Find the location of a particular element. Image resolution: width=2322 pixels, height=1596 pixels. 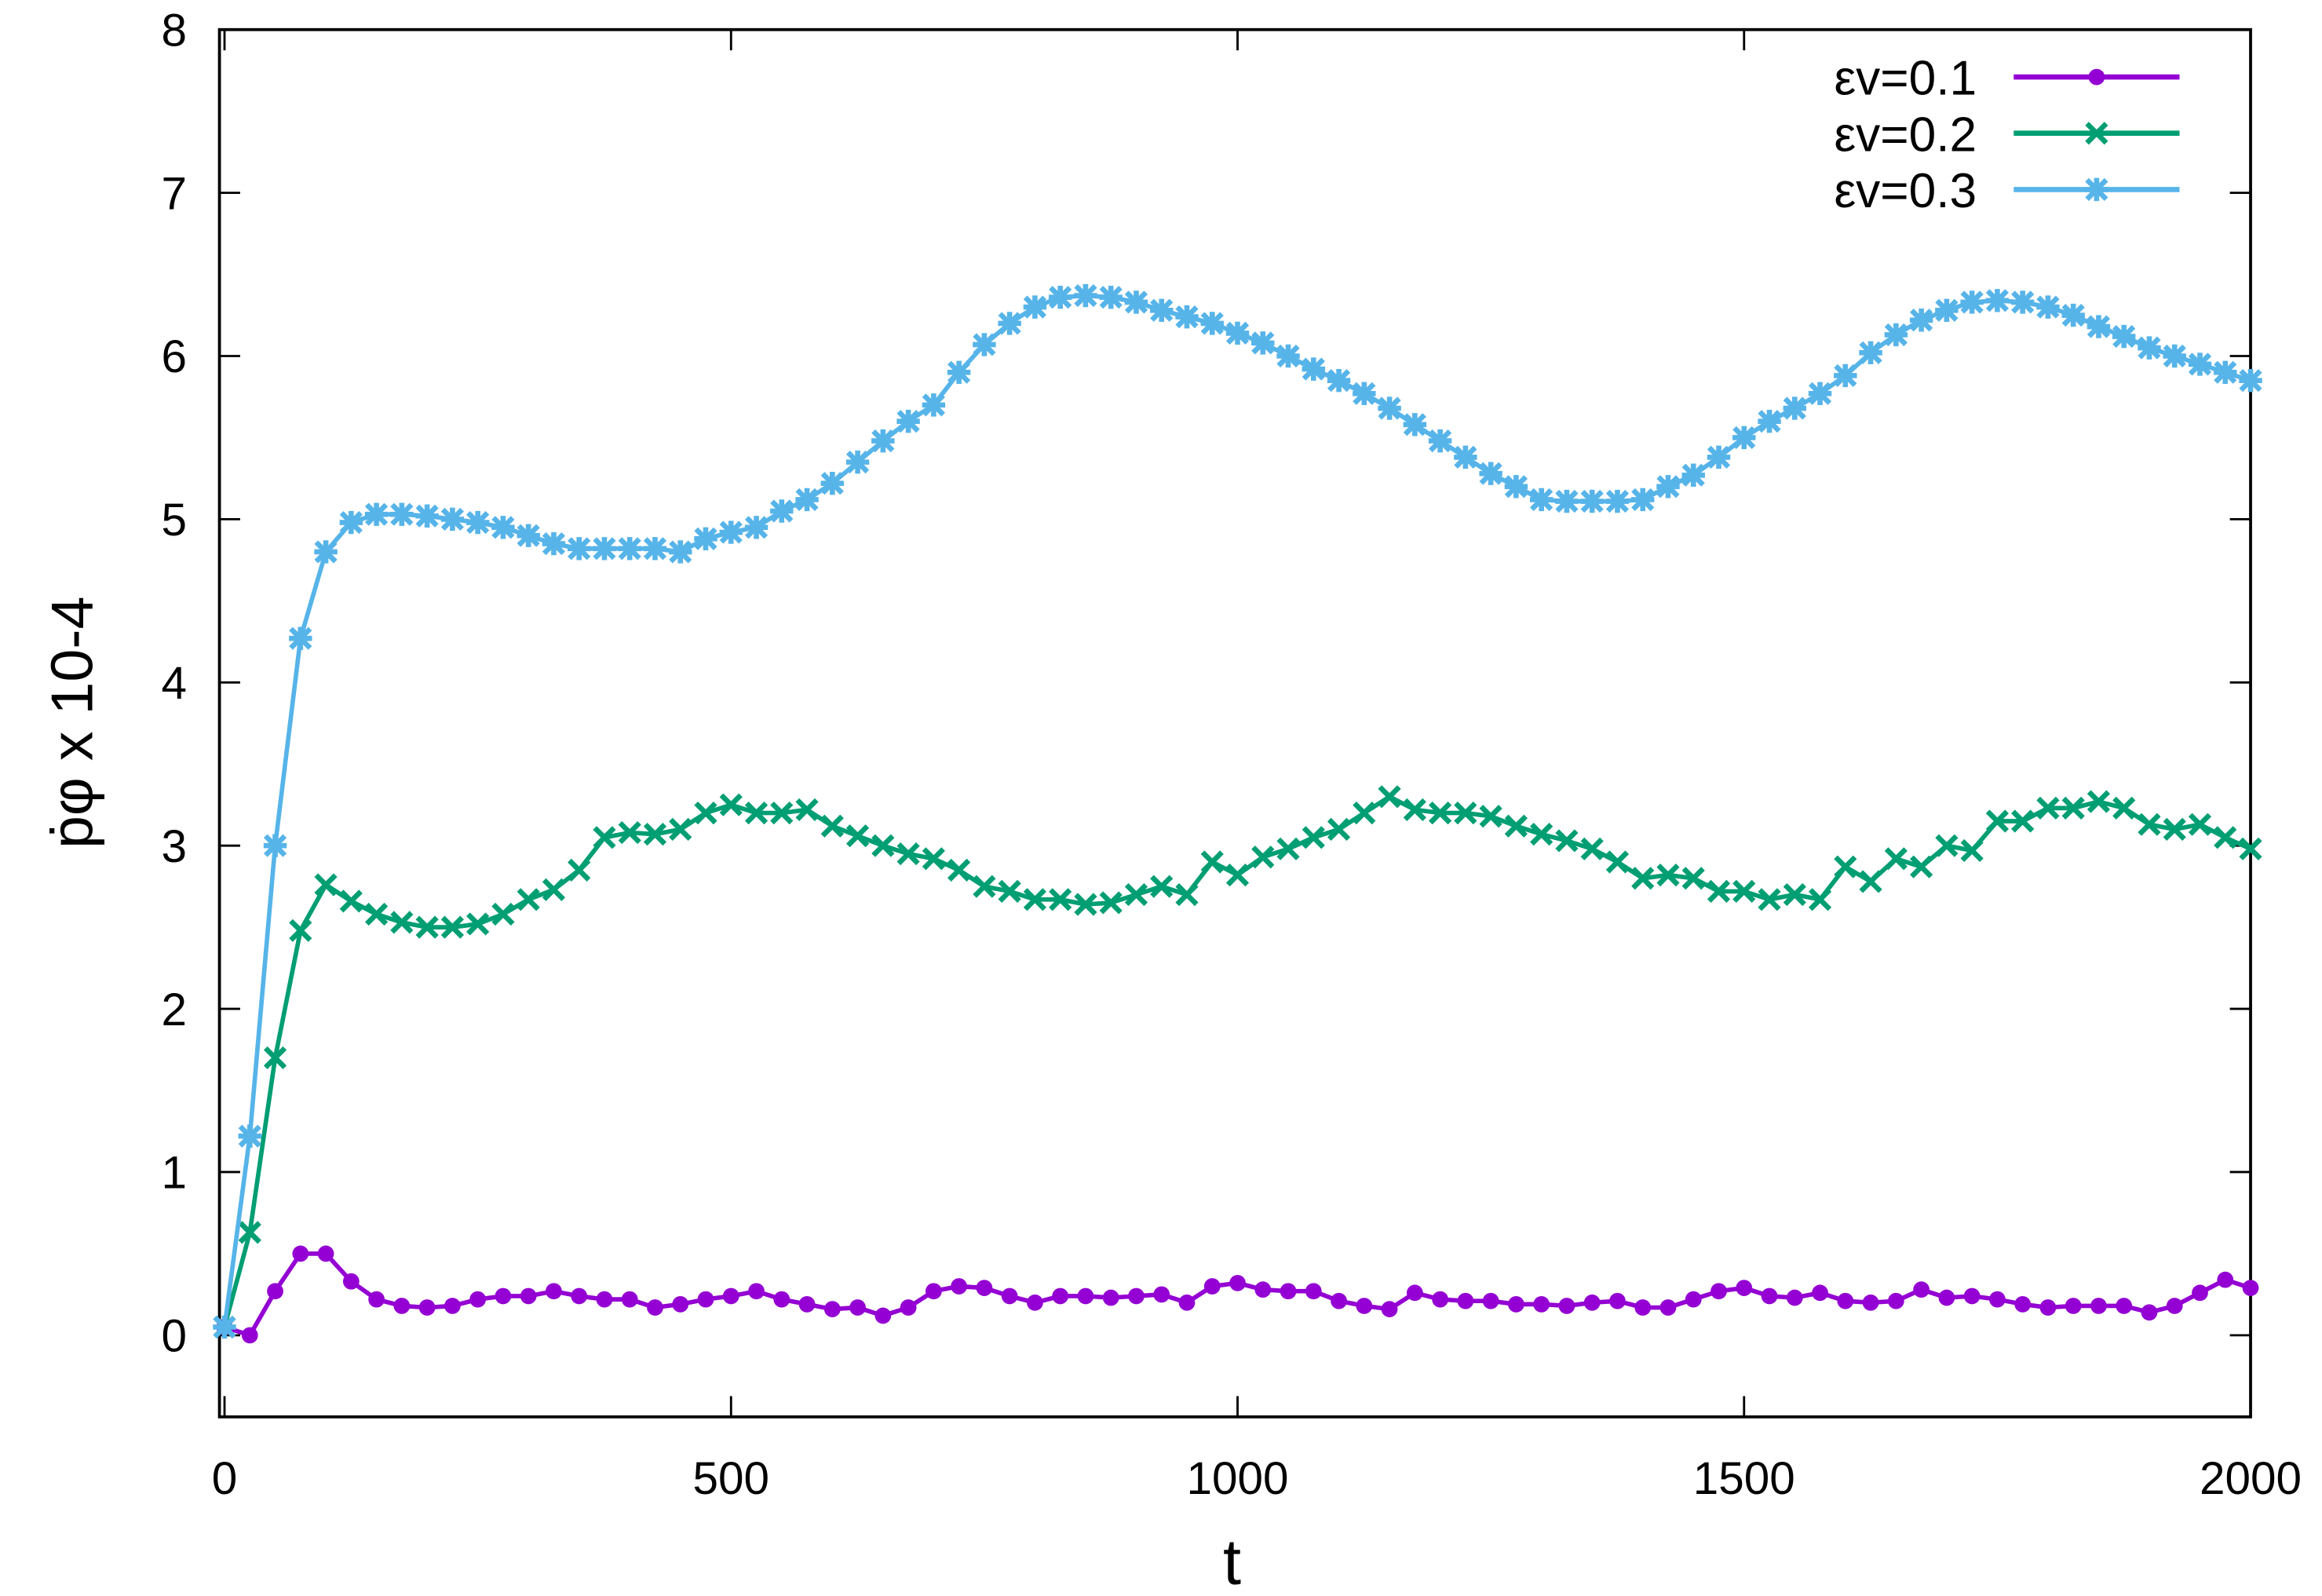

y-tick-label: 5 is located at coordinates (175, 520).